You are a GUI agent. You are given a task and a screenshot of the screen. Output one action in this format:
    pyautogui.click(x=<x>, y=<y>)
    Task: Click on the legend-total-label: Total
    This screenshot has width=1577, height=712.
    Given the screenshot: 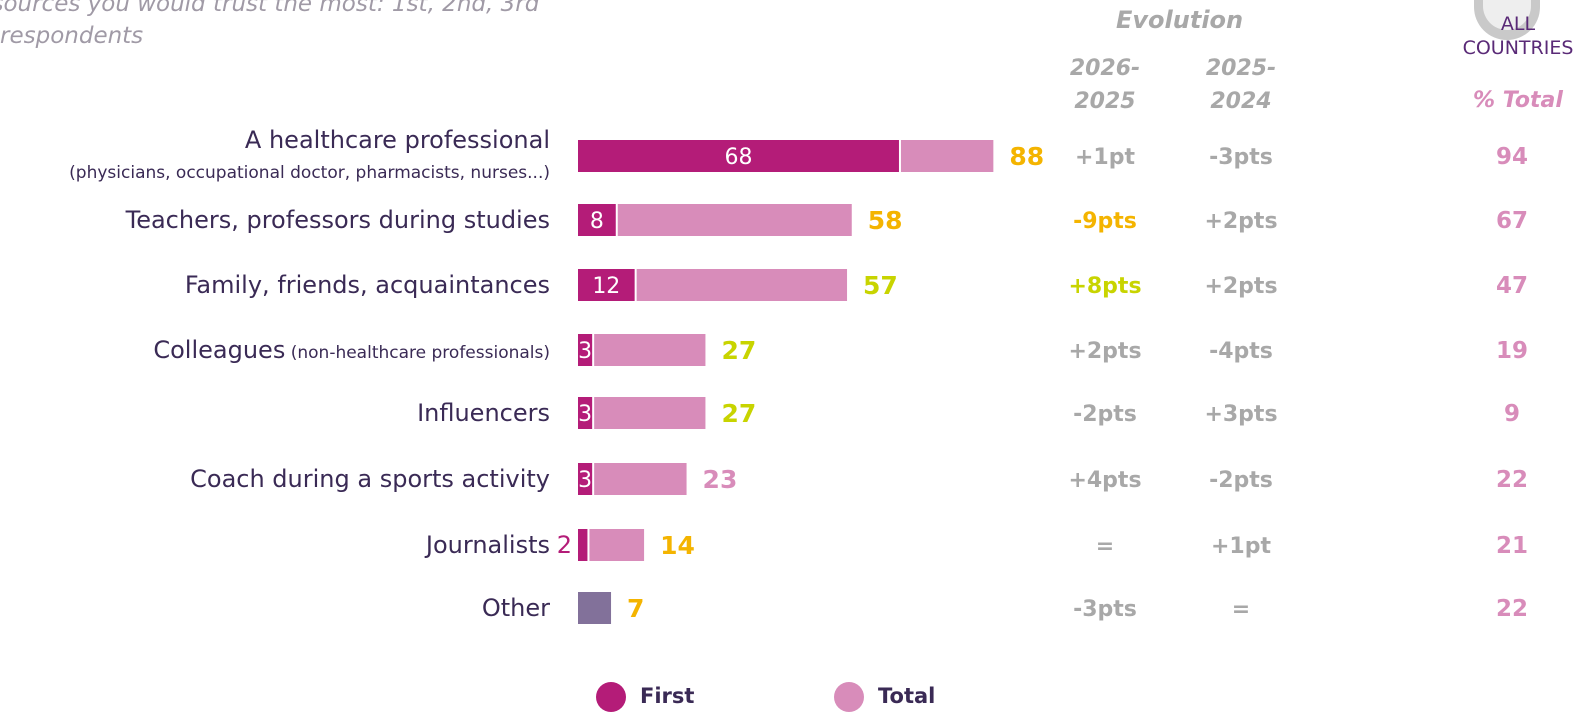 What is the action you would take?
    pyautogui.click(x=907, y=696)
    